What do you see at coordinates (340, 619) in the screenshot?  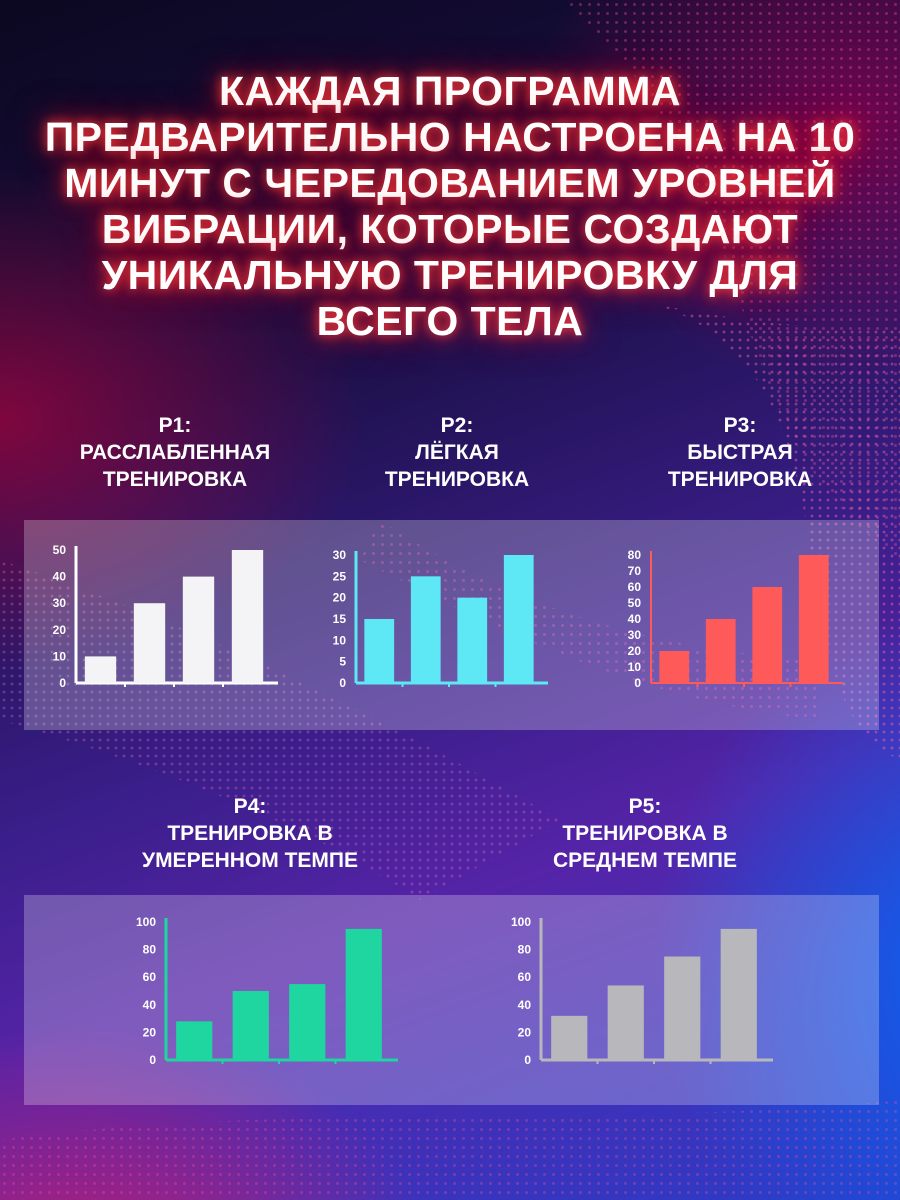 I see `y-tick-label: 15` at bounding box center [340, 619].